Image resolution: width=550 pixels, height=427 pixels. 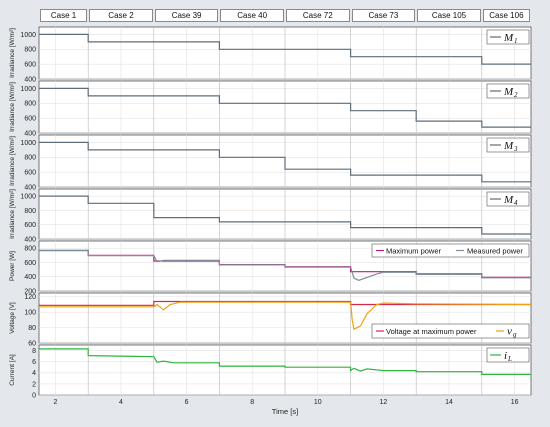 I want to click on y-tick-label: 2, so click(x=34, y=384).